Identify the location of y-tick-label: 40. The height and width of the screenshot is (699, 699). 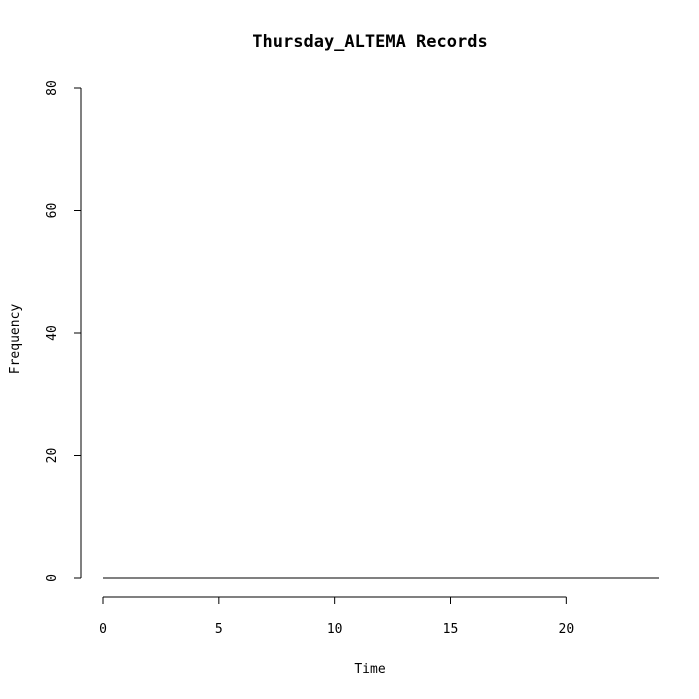
(52, 333).